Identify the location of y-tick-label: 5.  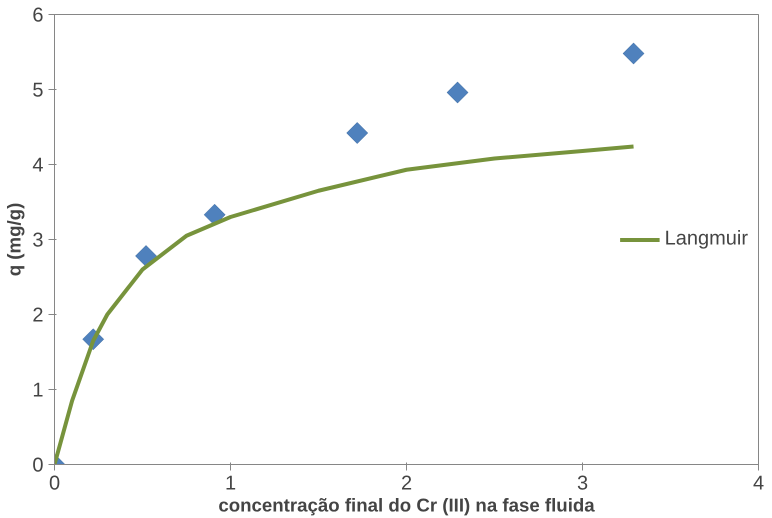
(38, 91).